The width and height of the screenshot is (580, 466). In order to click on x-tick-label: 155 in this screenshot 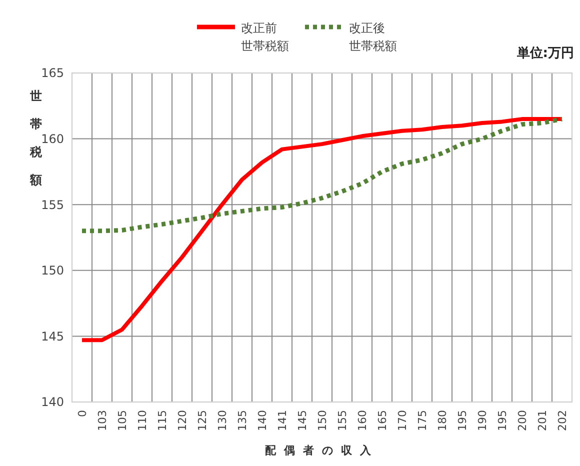, I will do `click(342, 420)`.